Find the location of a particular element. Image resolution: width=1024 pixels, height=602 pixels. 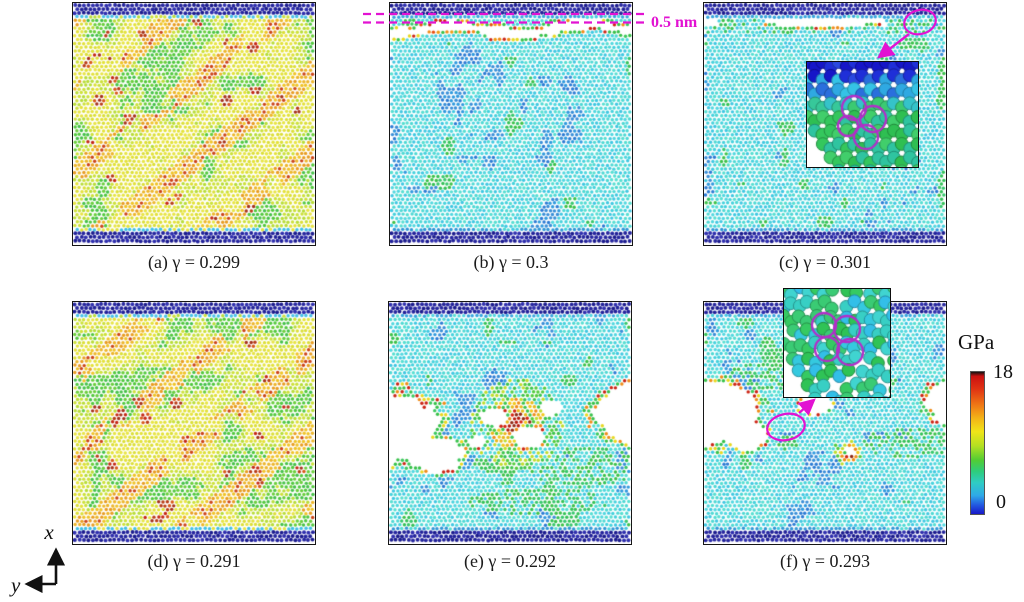

caption-panel-e: (e) γ = 0.292 is located at coordinates (510, 561).